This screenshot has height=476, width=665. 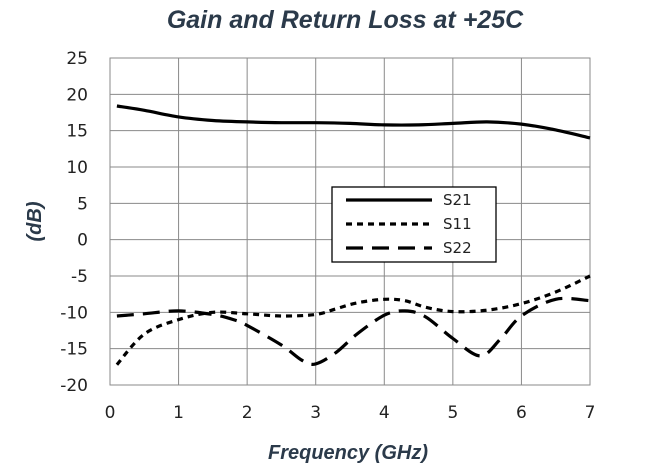 I want to click on legend: S21 S11 S22, so click(x=414, y=224).